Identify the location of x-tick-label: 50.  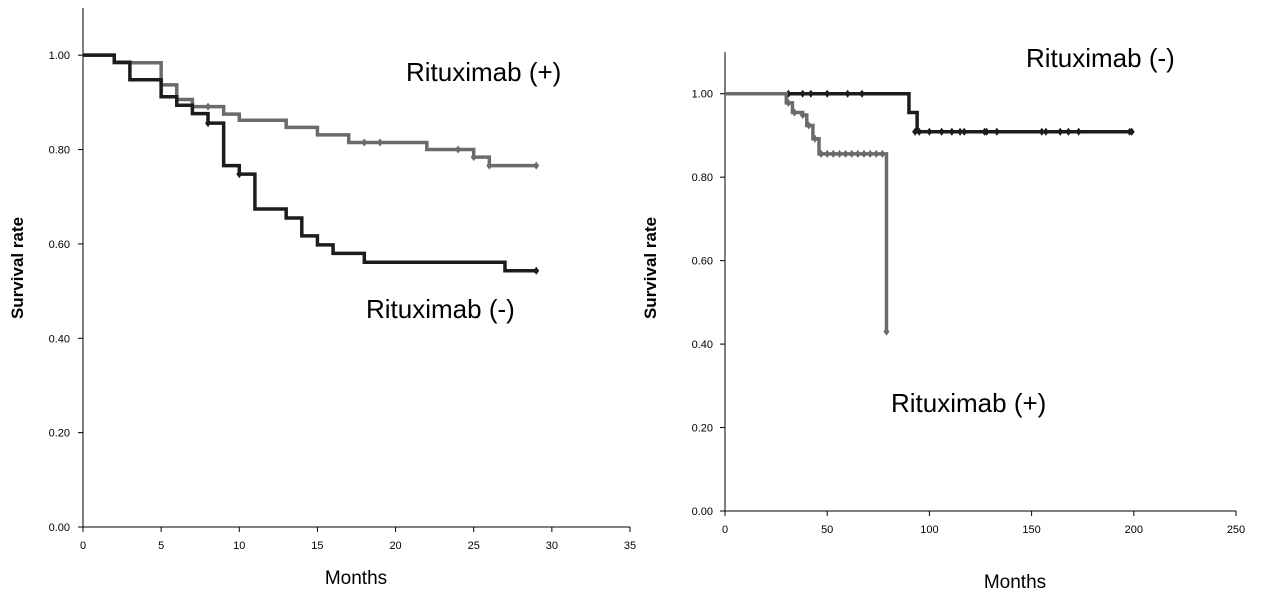
(827, 530).